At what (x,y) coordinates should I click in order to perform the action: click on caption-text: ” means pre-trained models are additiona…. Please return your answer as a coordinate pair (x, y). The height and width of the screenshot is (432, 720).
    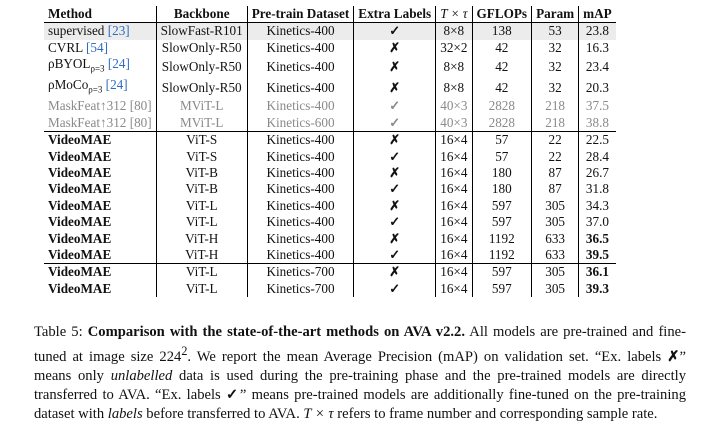
    Looking at the image, I should click on (360, 404).